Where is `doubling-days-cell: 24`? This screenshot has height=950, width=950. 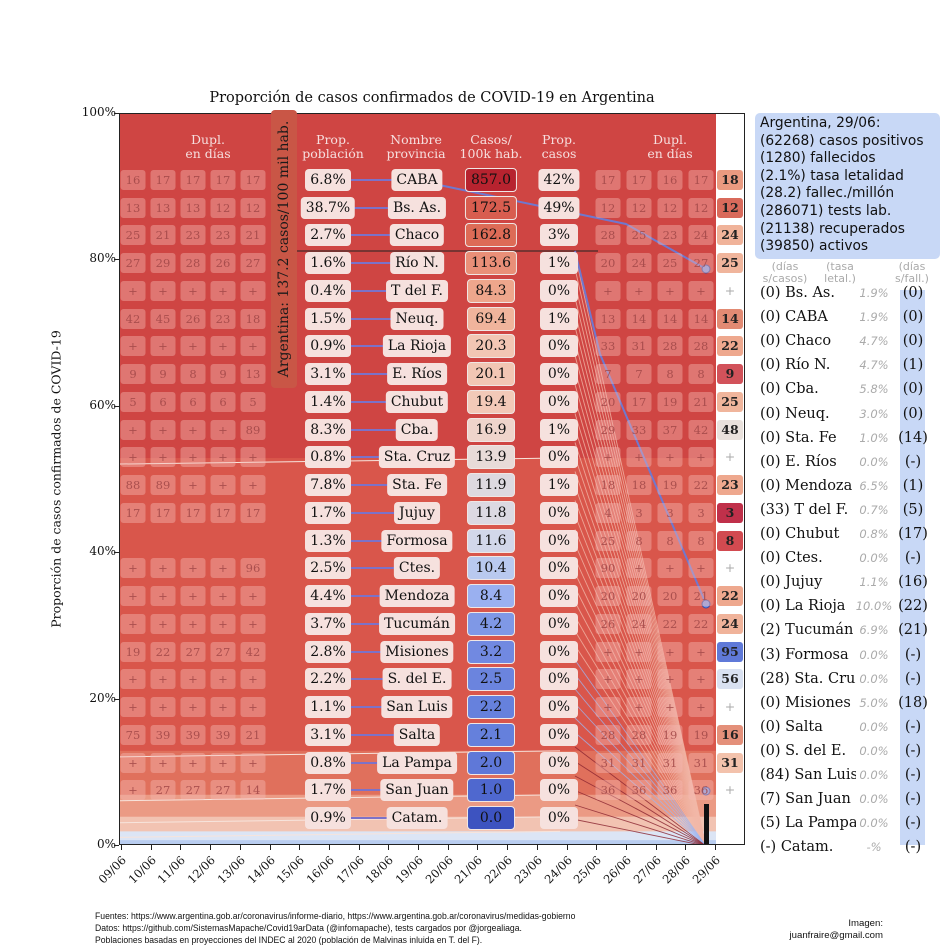
doubling-days-cell: 24 is located at coordinates (639, 263).